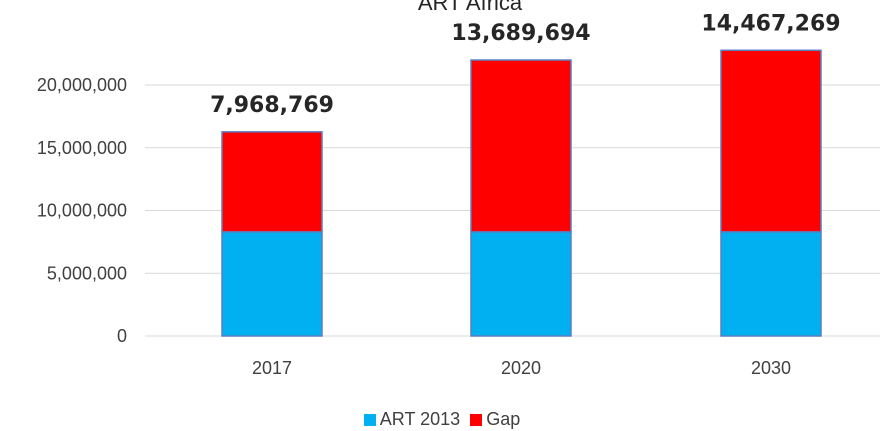  I want to click on y-tick-label: 0, so click(122, 336).